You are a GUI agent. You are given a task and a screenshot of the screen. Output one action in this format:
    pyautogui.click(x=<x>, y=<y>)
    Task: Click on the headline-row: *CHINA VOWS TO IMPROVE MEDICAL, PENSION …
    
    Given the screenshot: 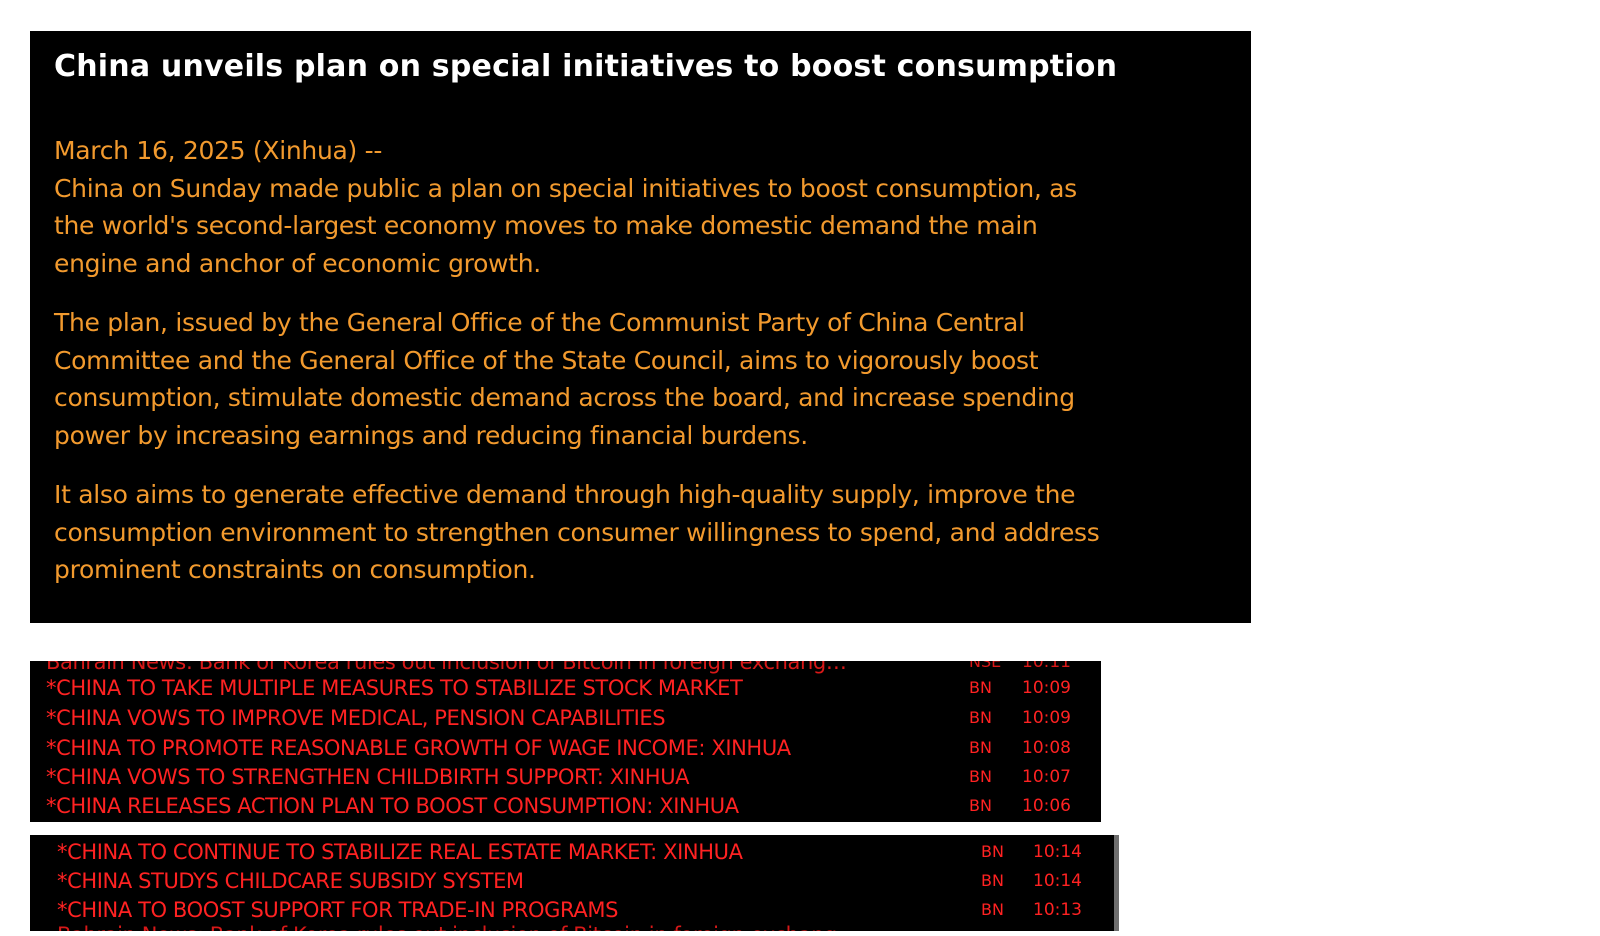 What is the action you would take?
    pyautogui.click(x=565, y=718)
    